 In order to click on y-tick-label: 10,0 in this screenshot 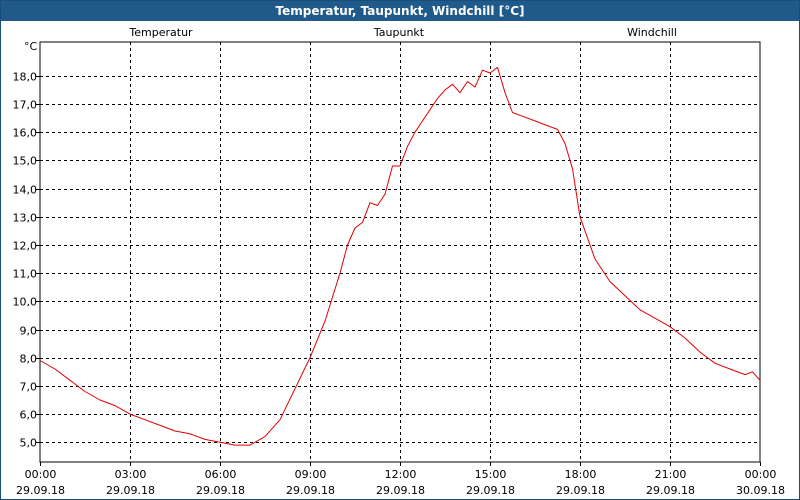, I will do `click(25, 302)`.